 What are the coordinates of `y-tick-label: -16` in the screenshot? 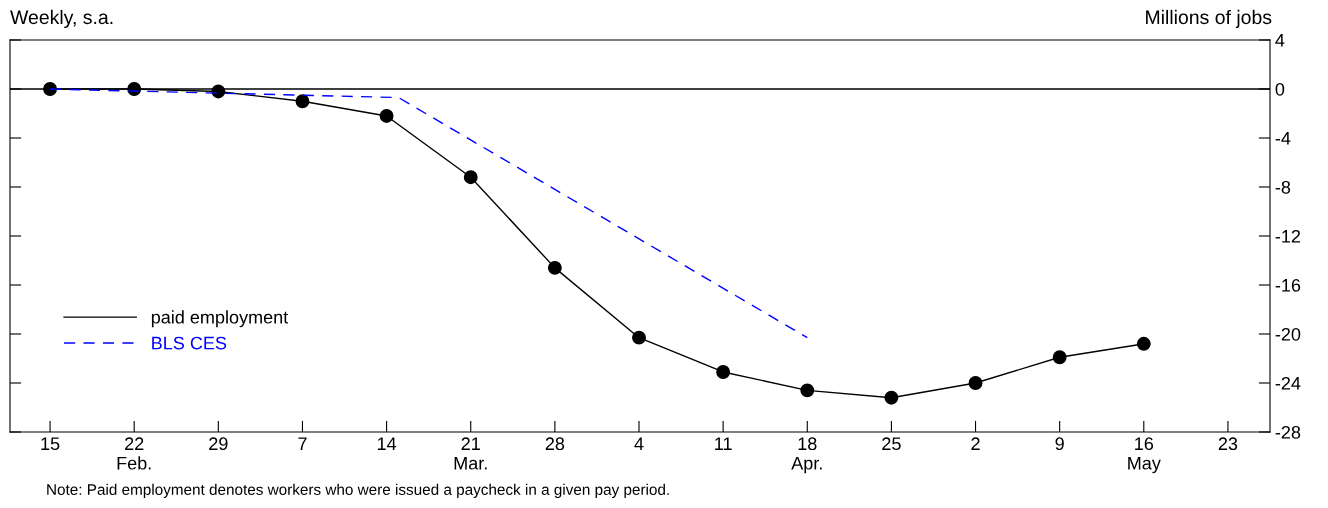 It's located at (1288, 285).